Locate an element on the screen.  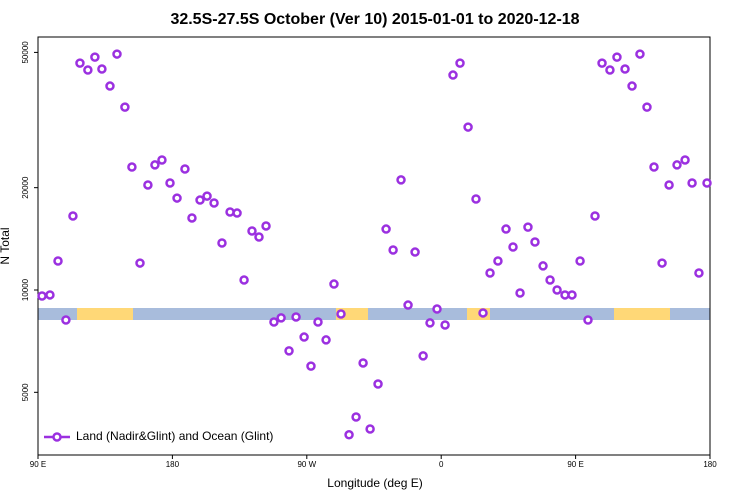
y-tick-label: 20000 is located at coordinates (25, 187).